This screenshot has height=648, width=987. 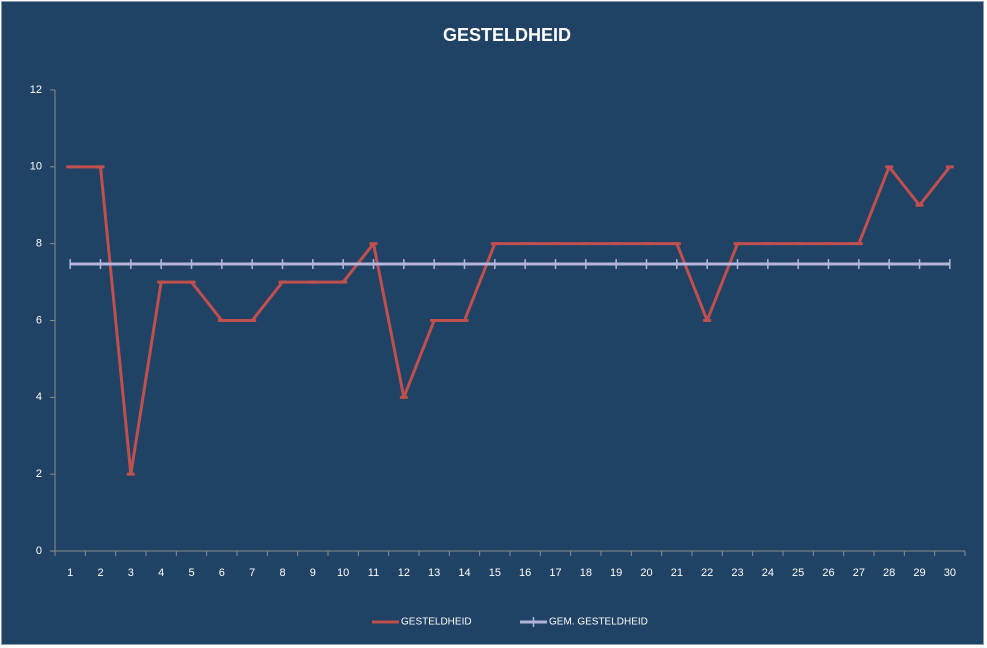 I want to click on x-tick-label: 7, so click(x=252, y=573).